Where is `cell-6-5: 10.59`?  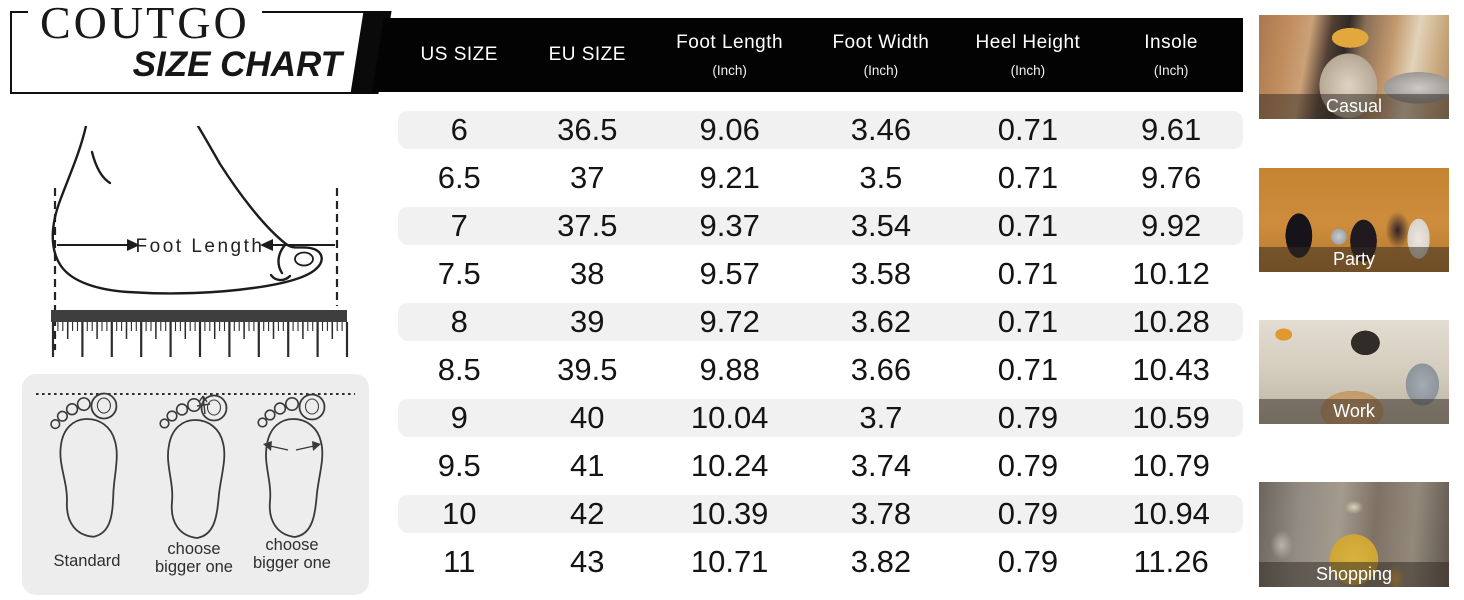 cell-6-5: 10.59 is located at coordinates (1171, 417).